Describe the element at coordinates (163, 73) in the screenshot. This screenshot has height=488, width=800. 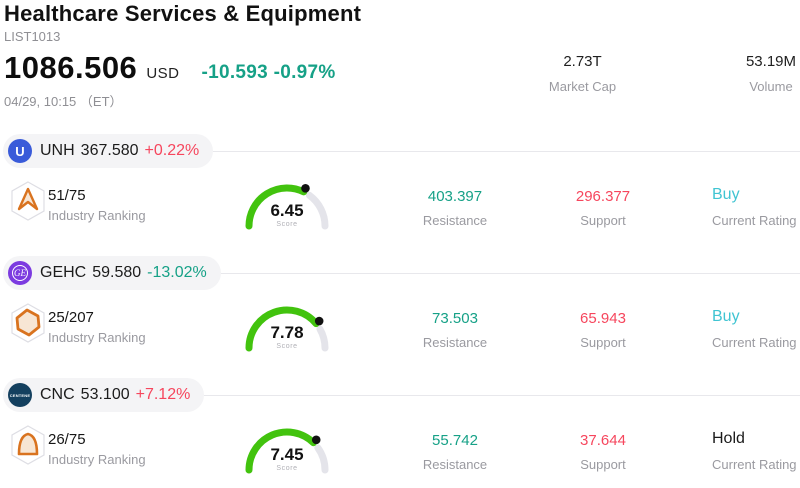
I see `index-currency: USD` at that location.